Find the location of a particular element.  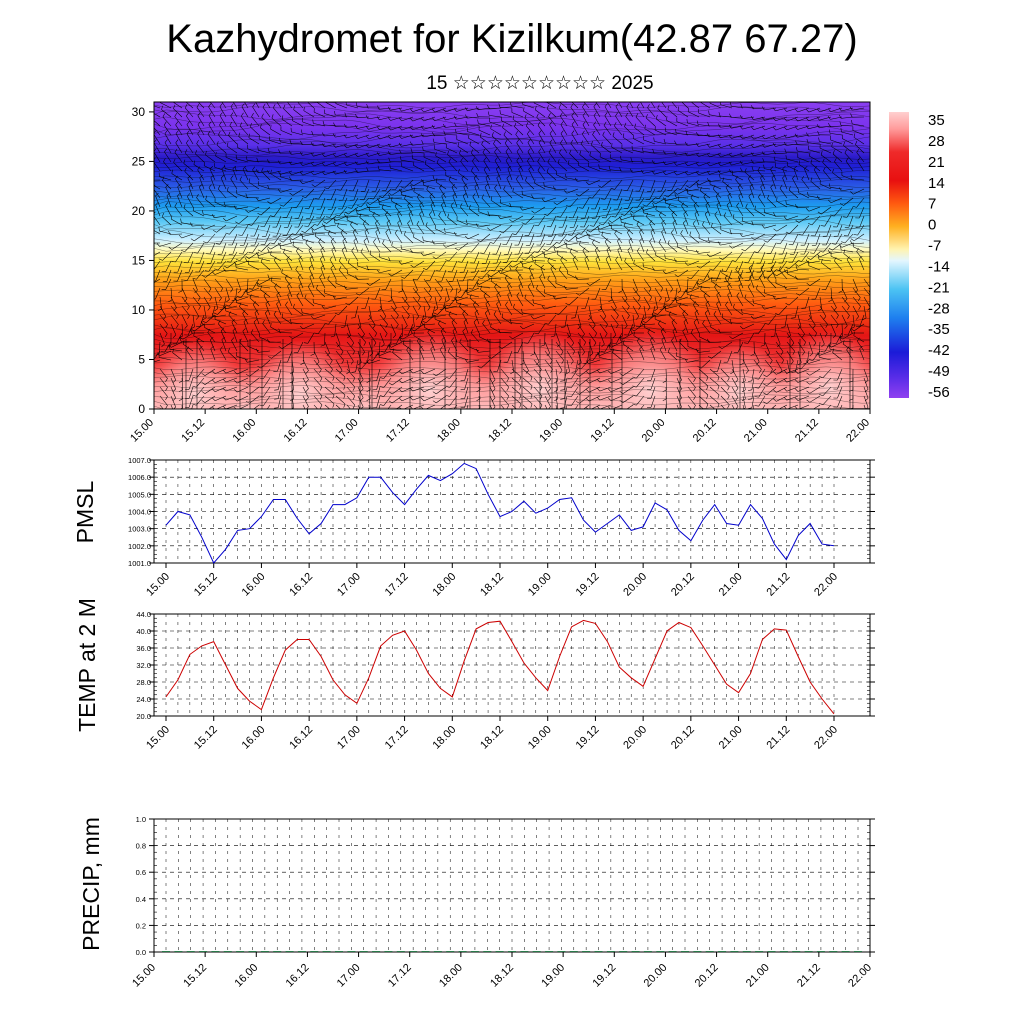

y-tick-label: 1001.0 is located at coordinates (139, 563).